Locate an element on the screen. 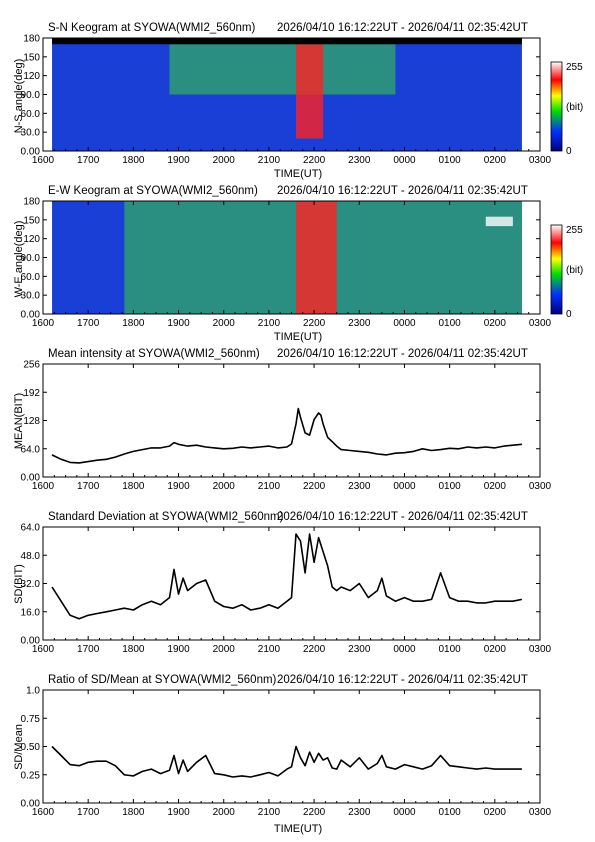 The image size is (595, 842). sn-keogram-feature-moderate is located at coordinates (282, 66).